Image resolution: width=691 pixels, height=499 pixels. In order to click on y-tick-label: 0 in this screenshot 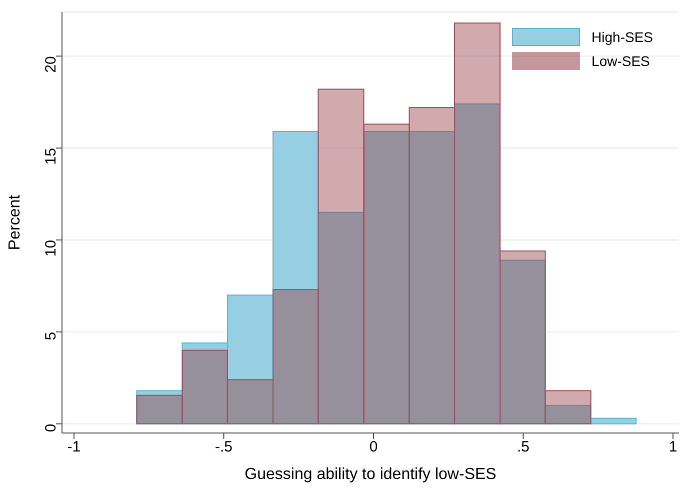, I will do `click(51, 428)`.